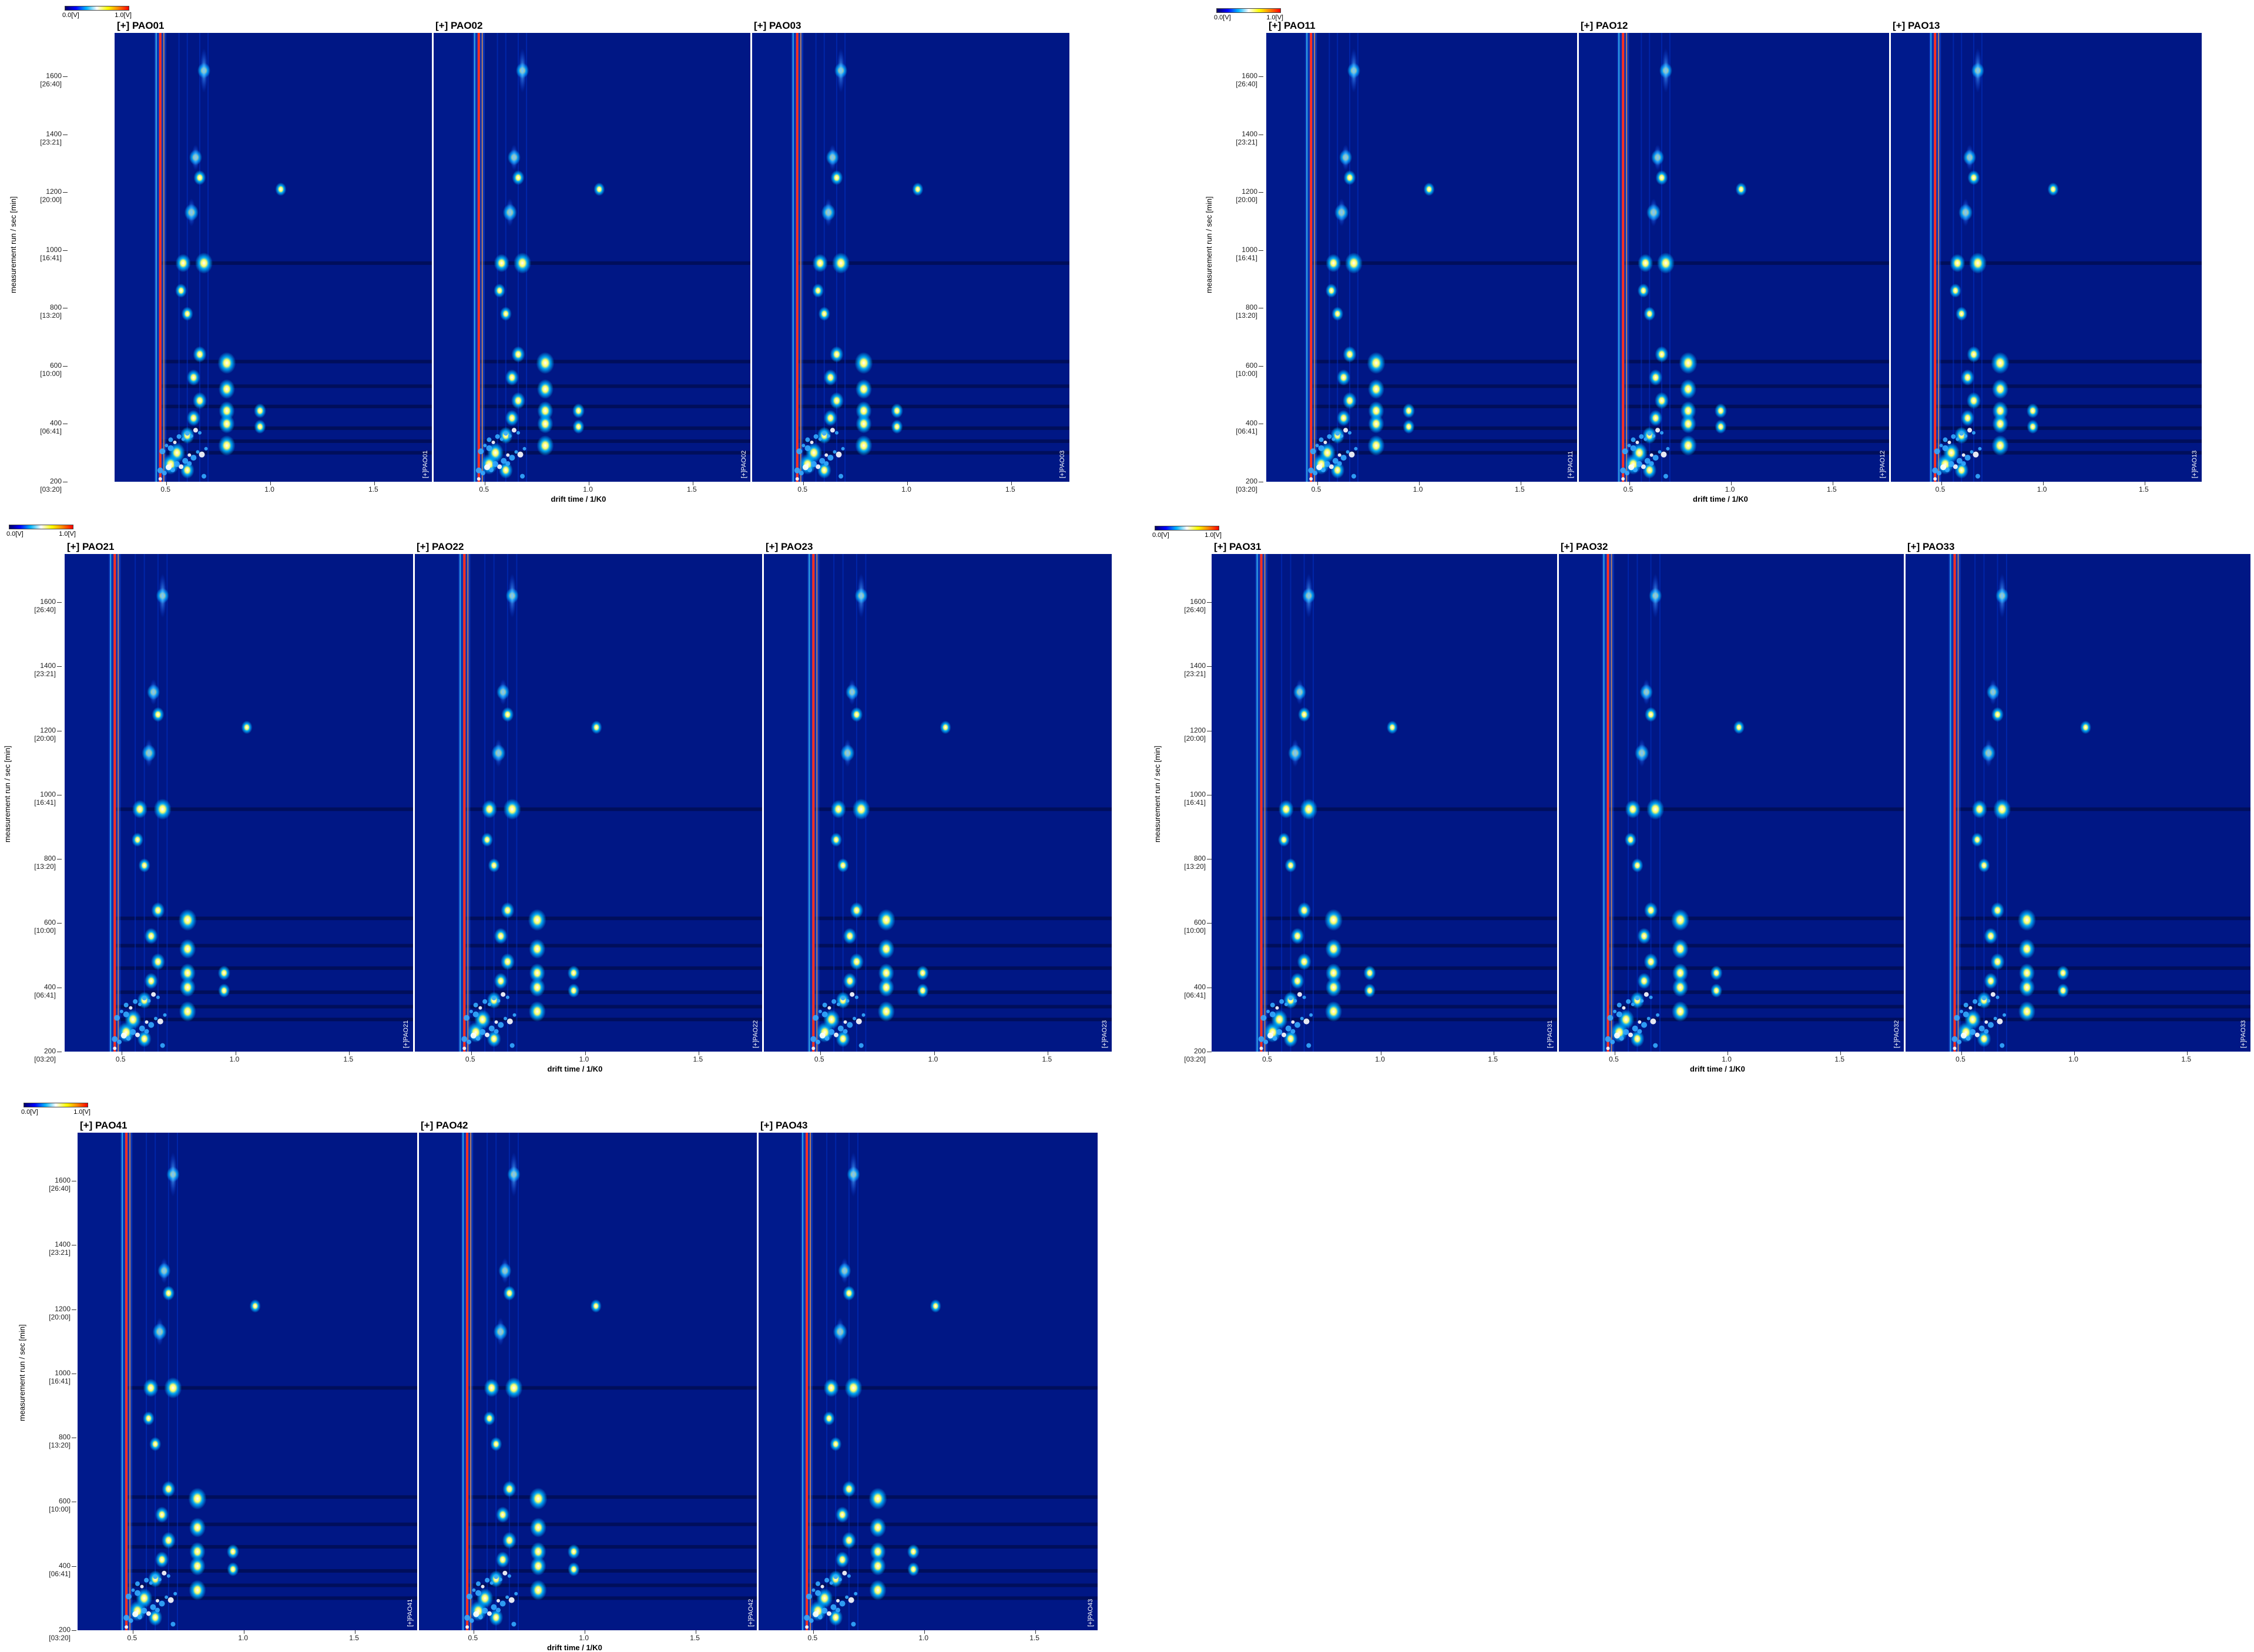 Image resolution: width=2254 pixels, height=1652 pixels. Describe the element at coordinates (132, 1638) in the screenshot. I see `x-tick-label: 0.5` at that location.